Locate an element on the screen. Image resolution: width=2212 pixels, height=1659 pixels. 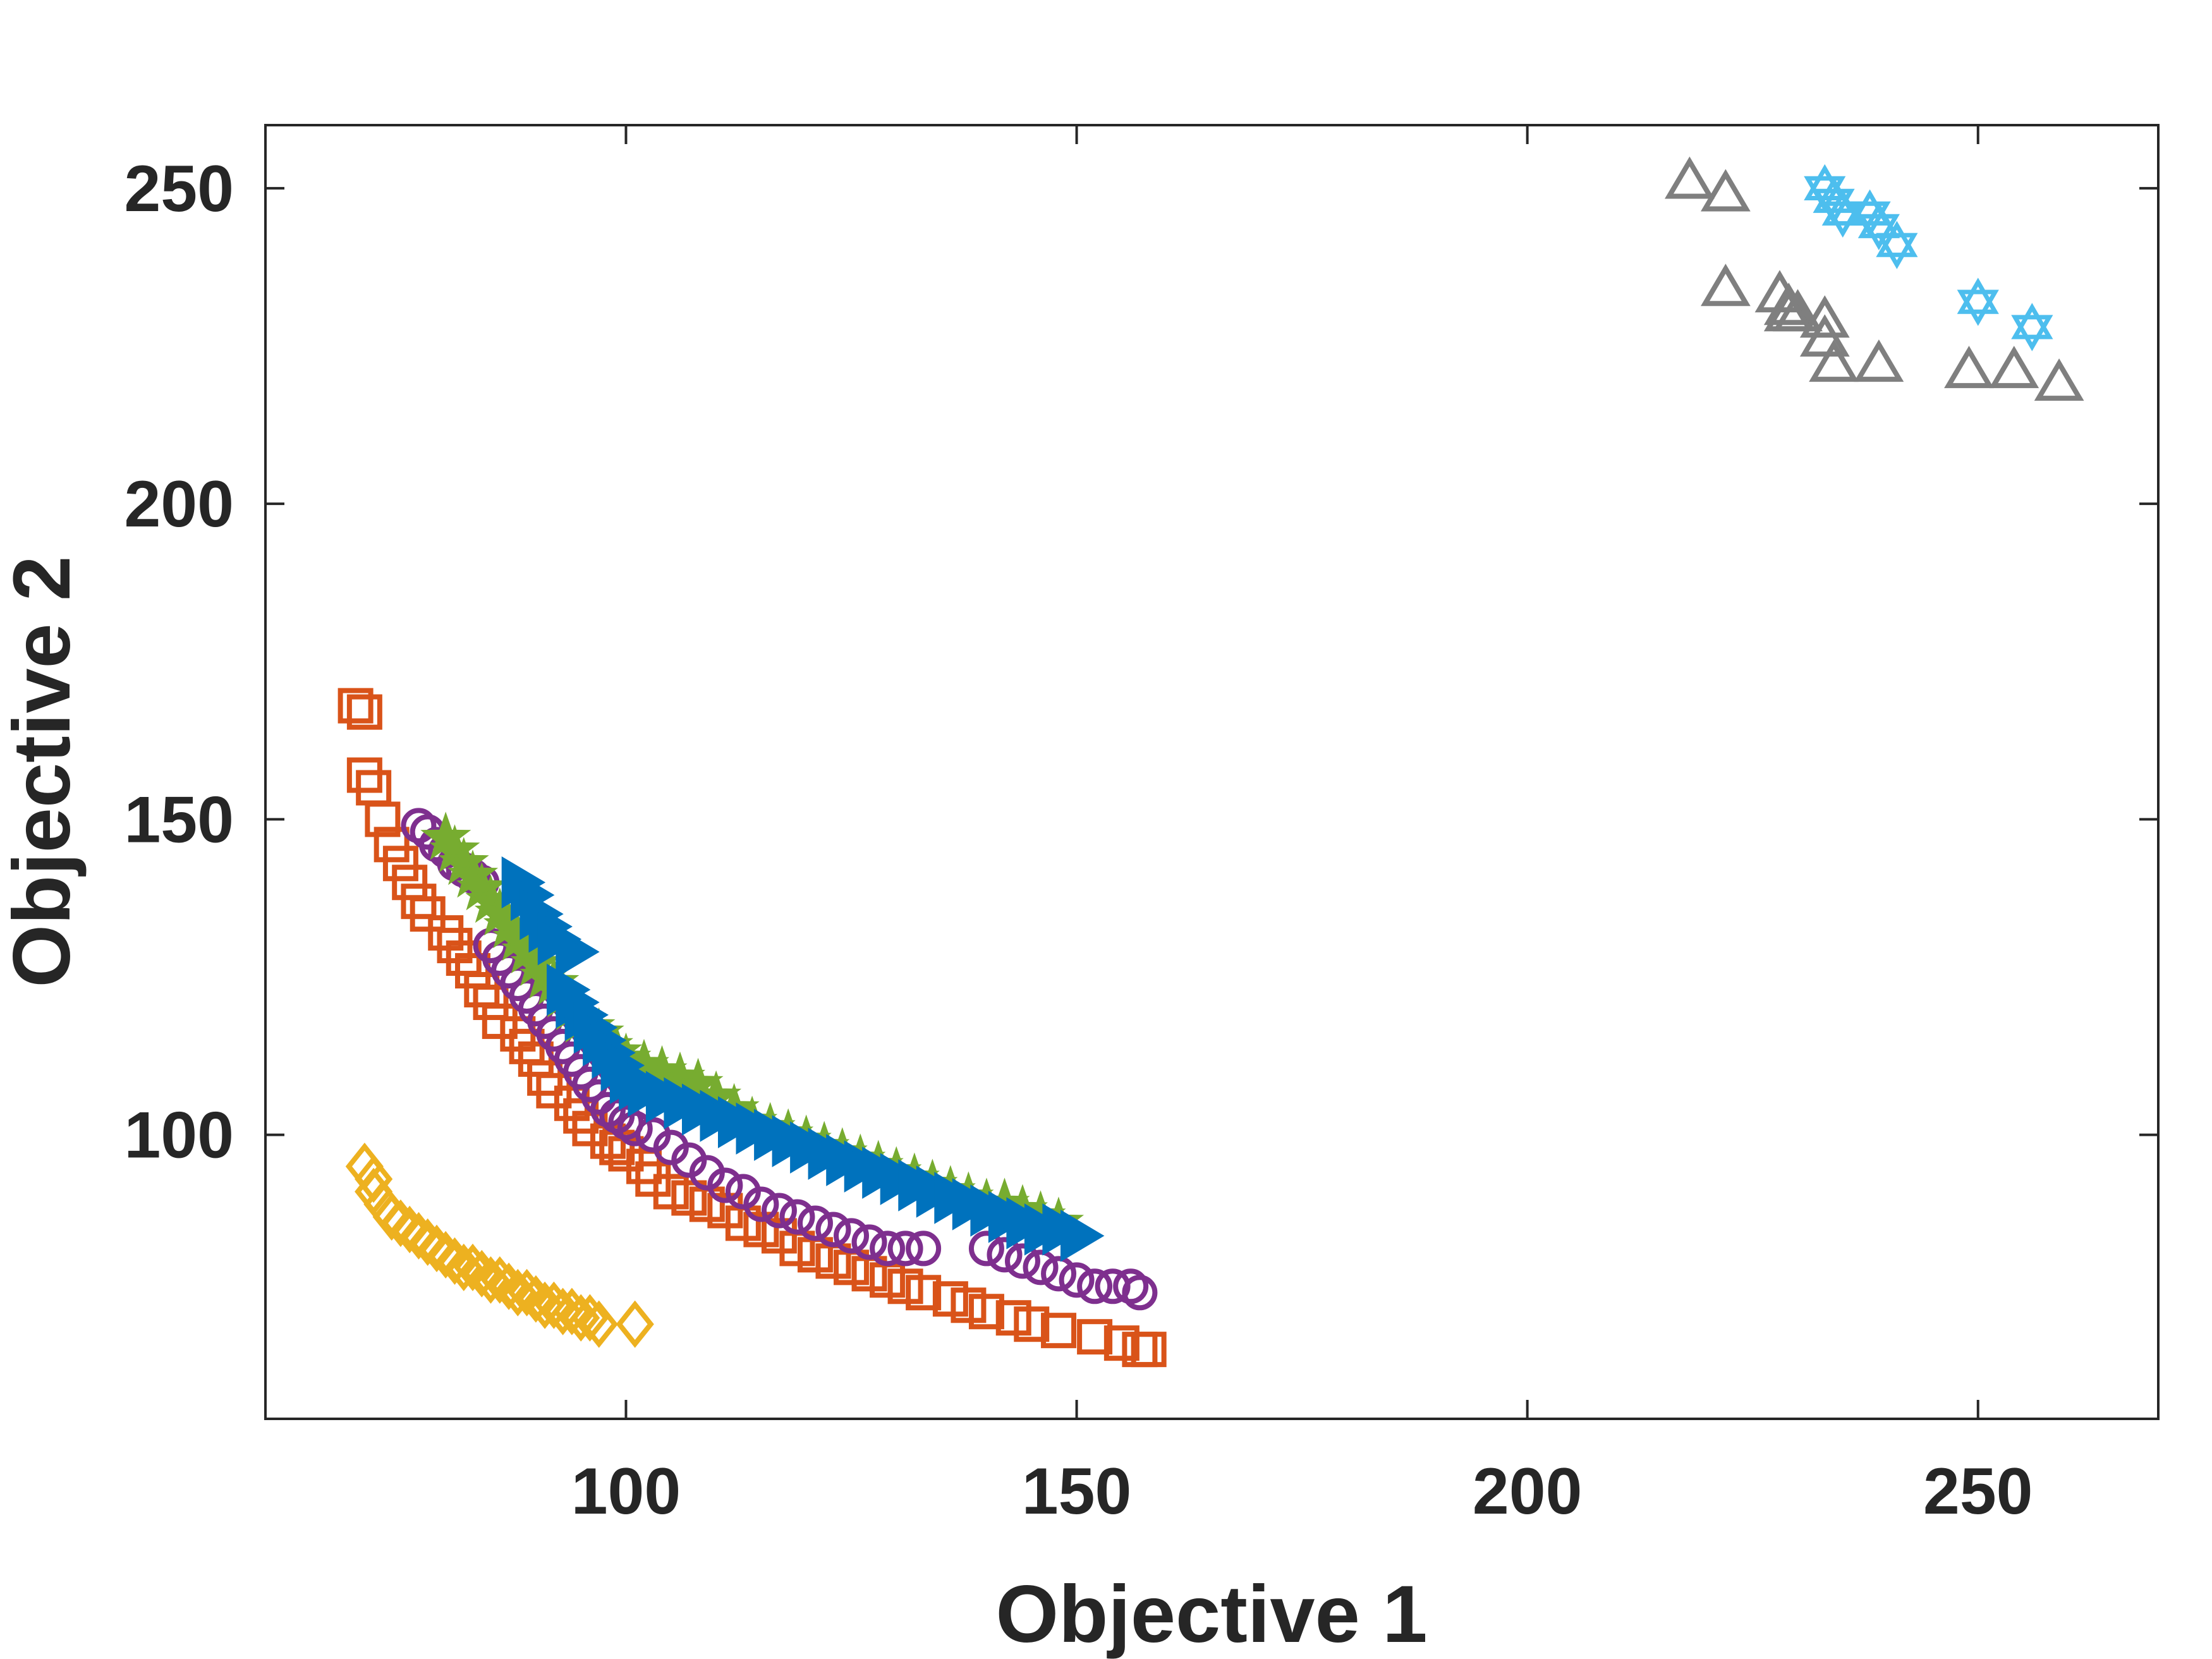
x-tick-label: 150 is located at coordinates (1077, 1491).